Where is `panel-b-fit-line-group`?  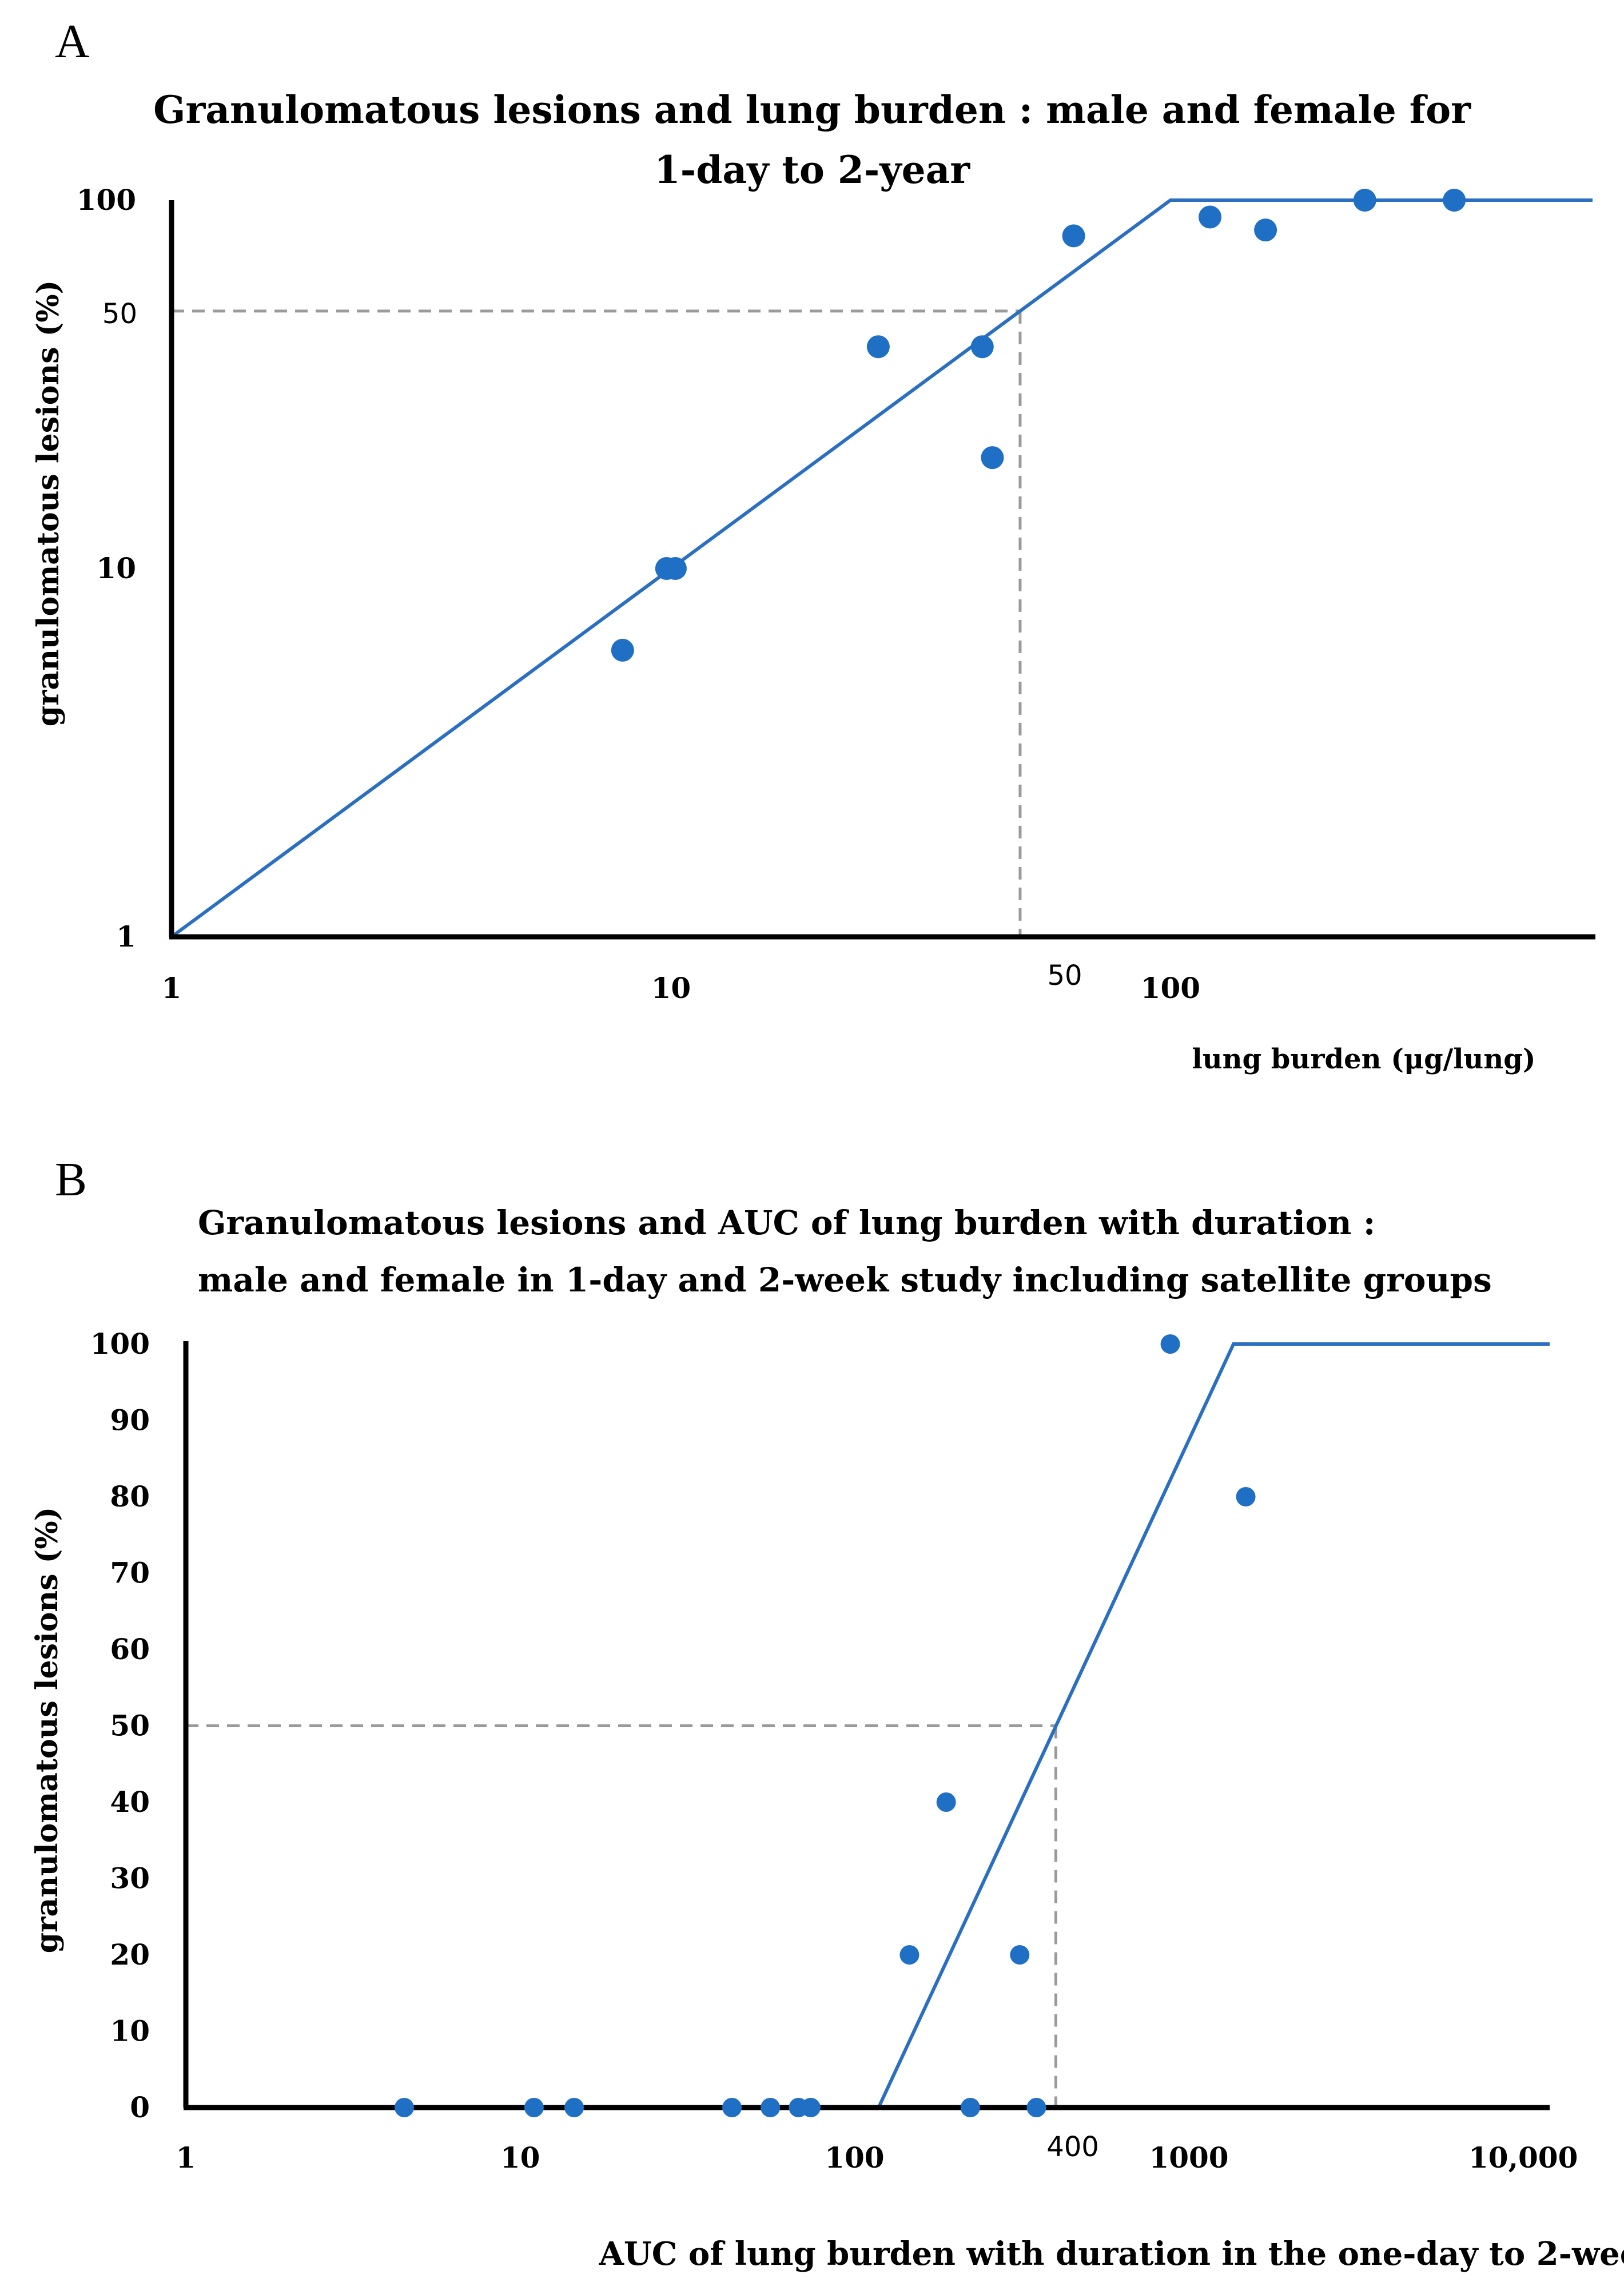 panel-b-fit-line-group is located at coordinates (1213, 1725).